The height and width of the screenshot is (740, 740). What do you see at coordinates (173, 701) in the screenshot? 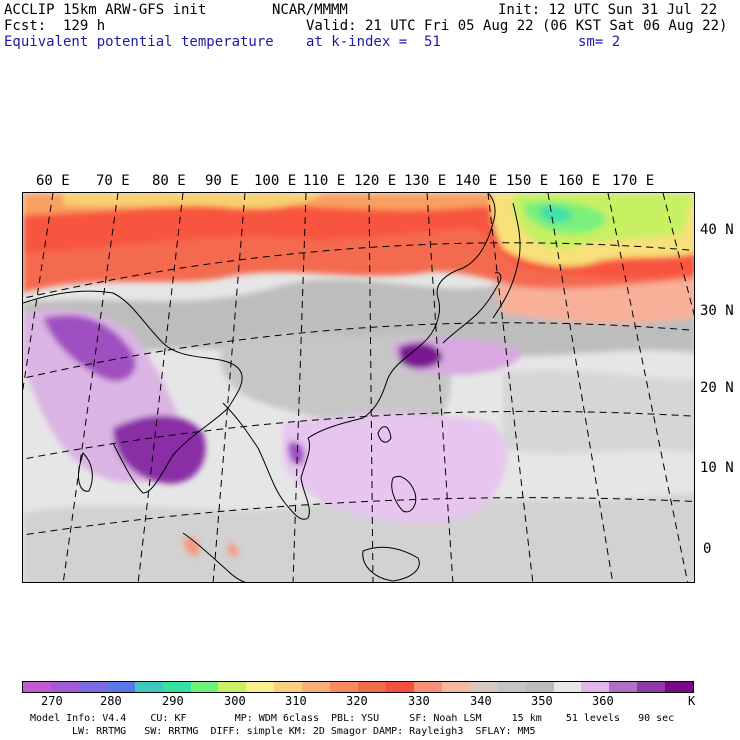
I see `colorbar-label: 290` at bounding box center [173, 701].